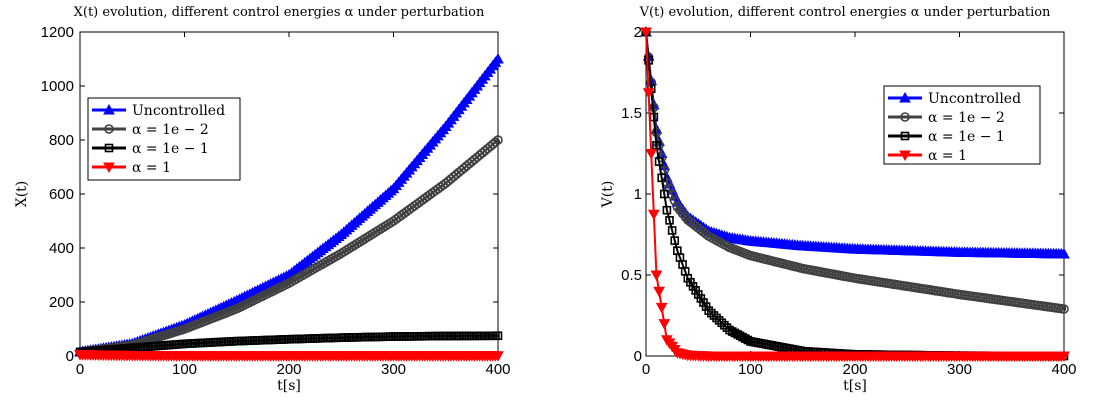 This screenshot has height=402, width=1107. Describe the element at coordinates (57, 32) in the screenshot. I see `y-tick-label: 1200` at that location.